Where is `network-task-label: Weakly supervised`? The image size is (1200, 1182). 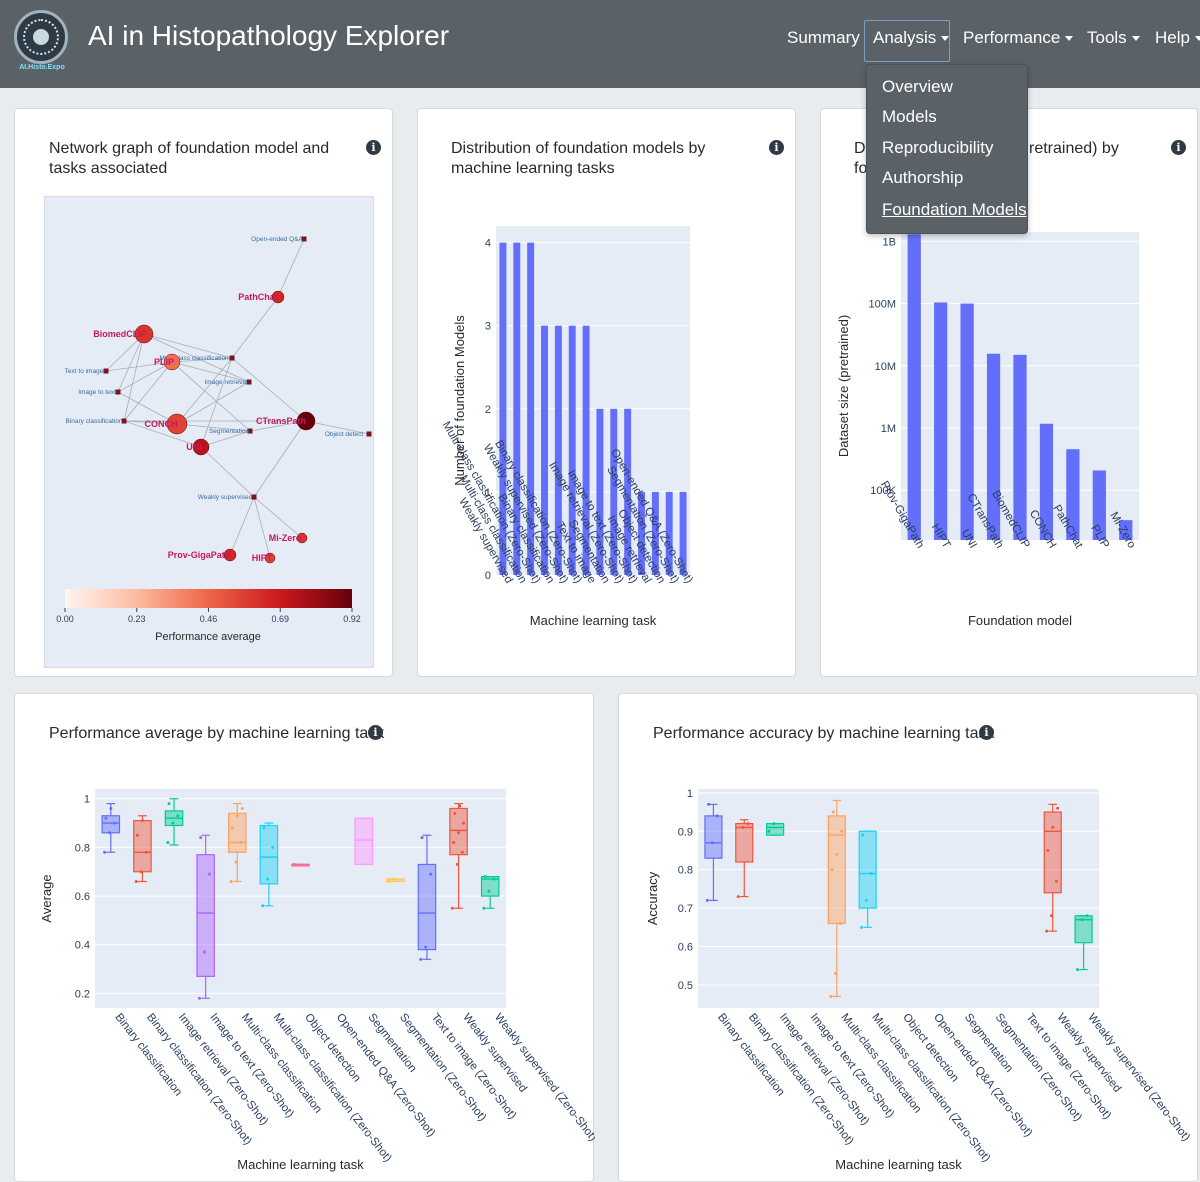
network-task-label: Weakly supervised is located at coordinates (225, 497).